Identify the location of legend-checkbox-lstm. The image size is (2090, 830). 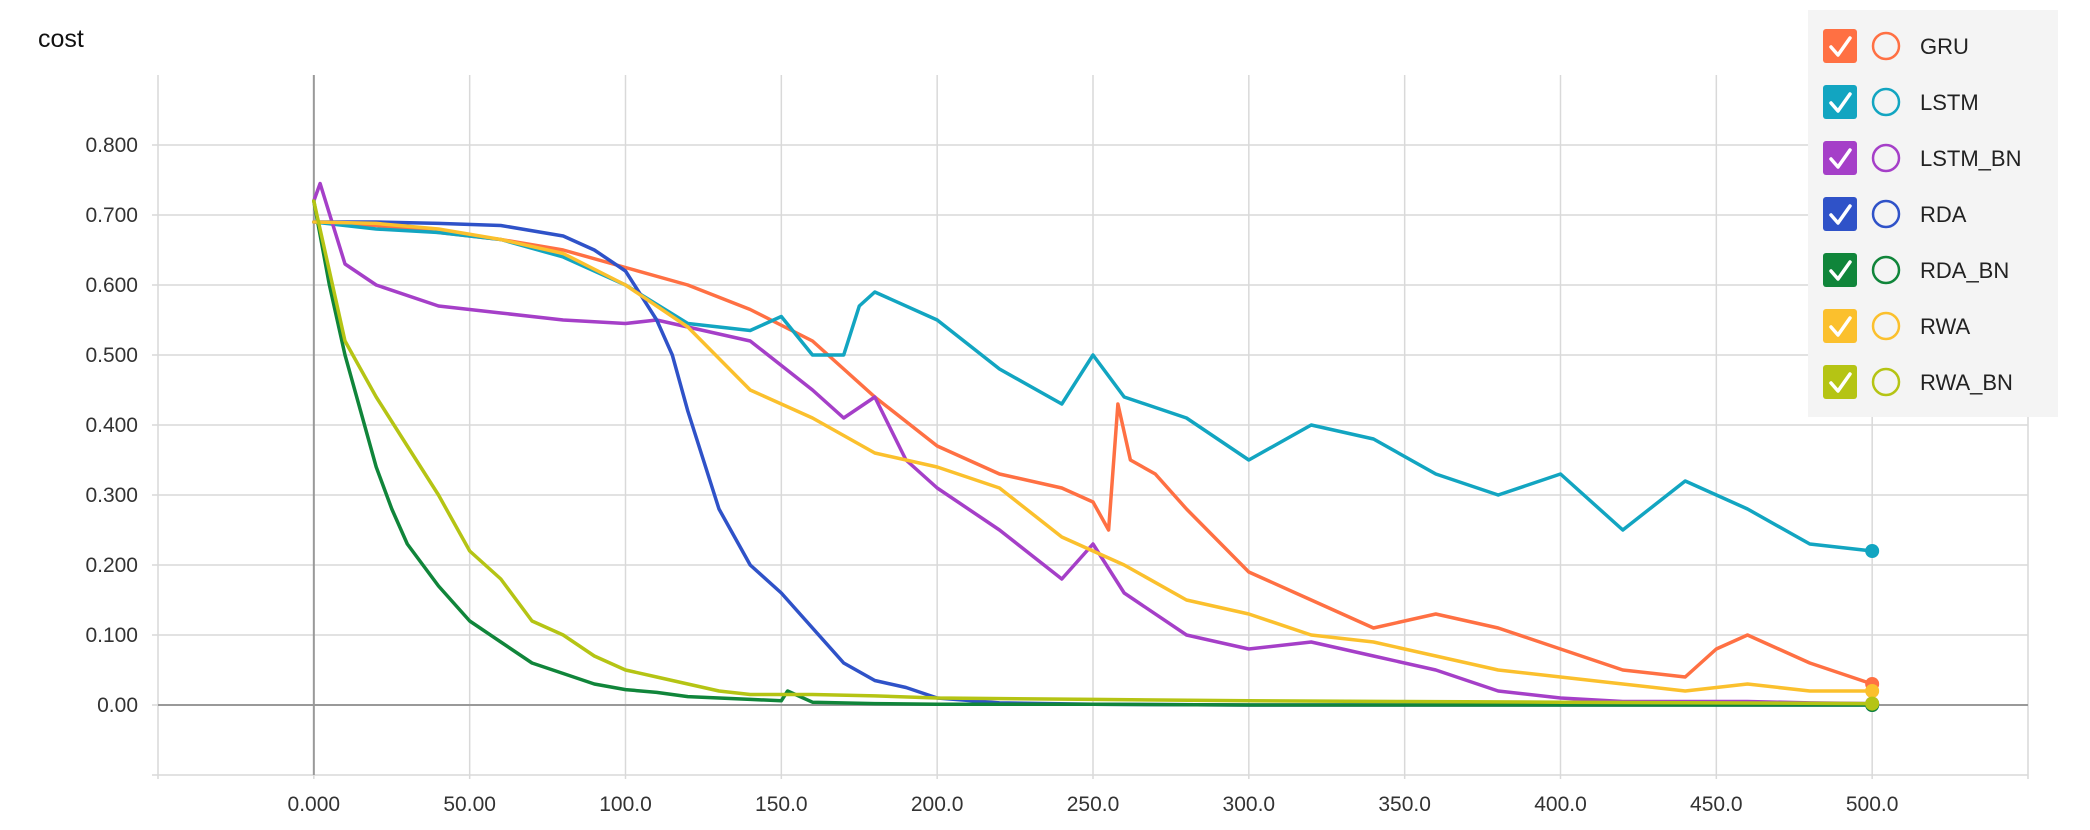
(1840, 102).